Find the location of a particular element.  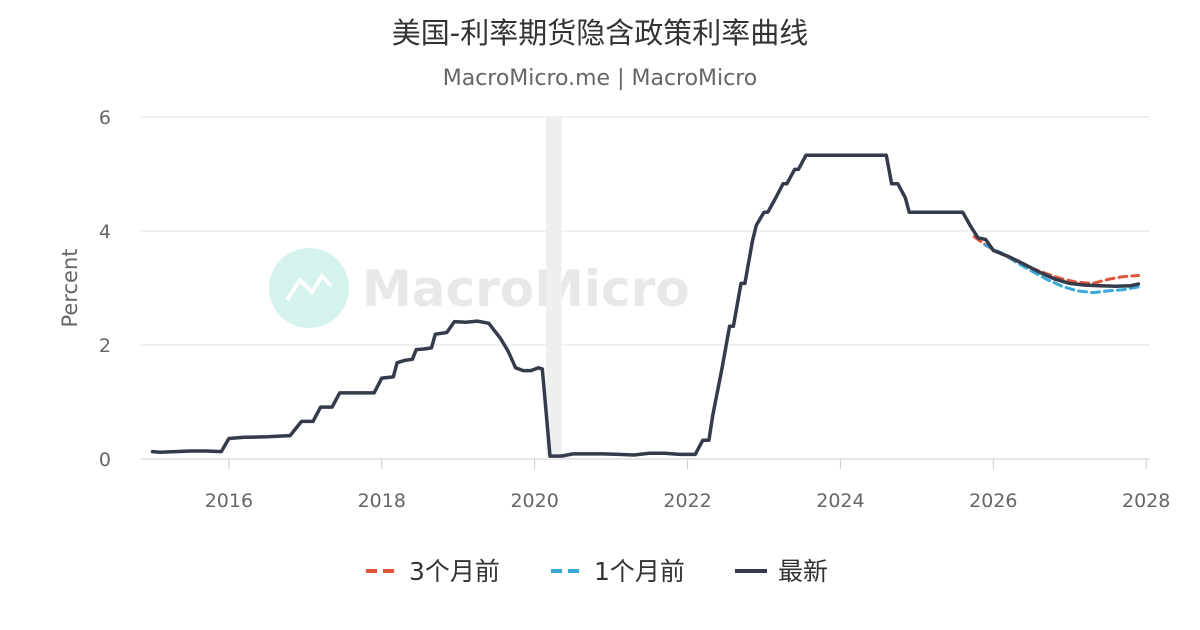

chart-title: 美国-利率期货隐含政策利率曲线 is located at coordinates (600, 33).